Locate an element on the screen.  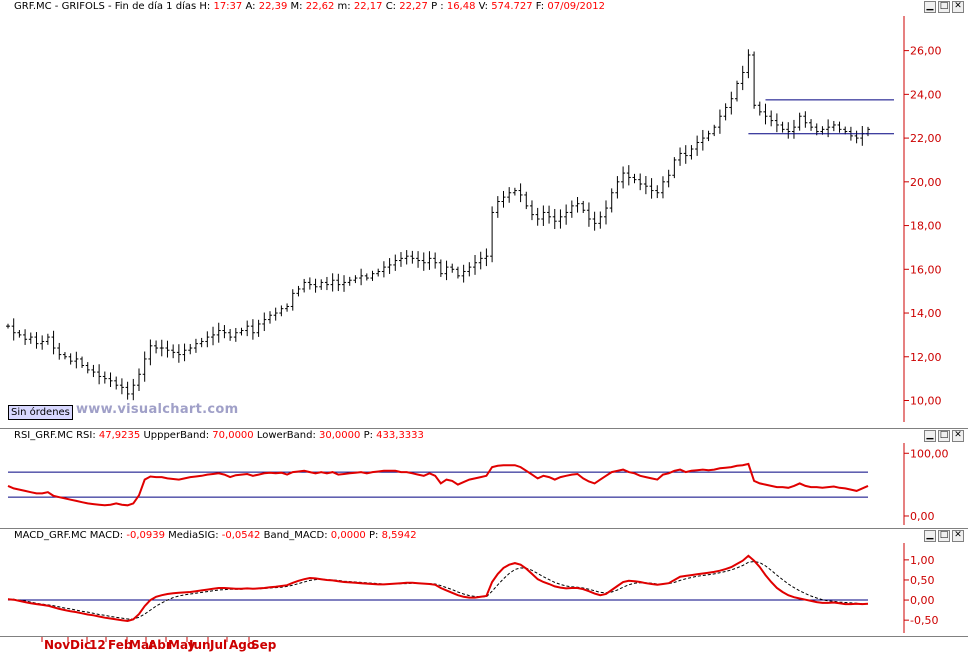
macd-y-tick-label: 1,00 is located at coordinates (922, 560).